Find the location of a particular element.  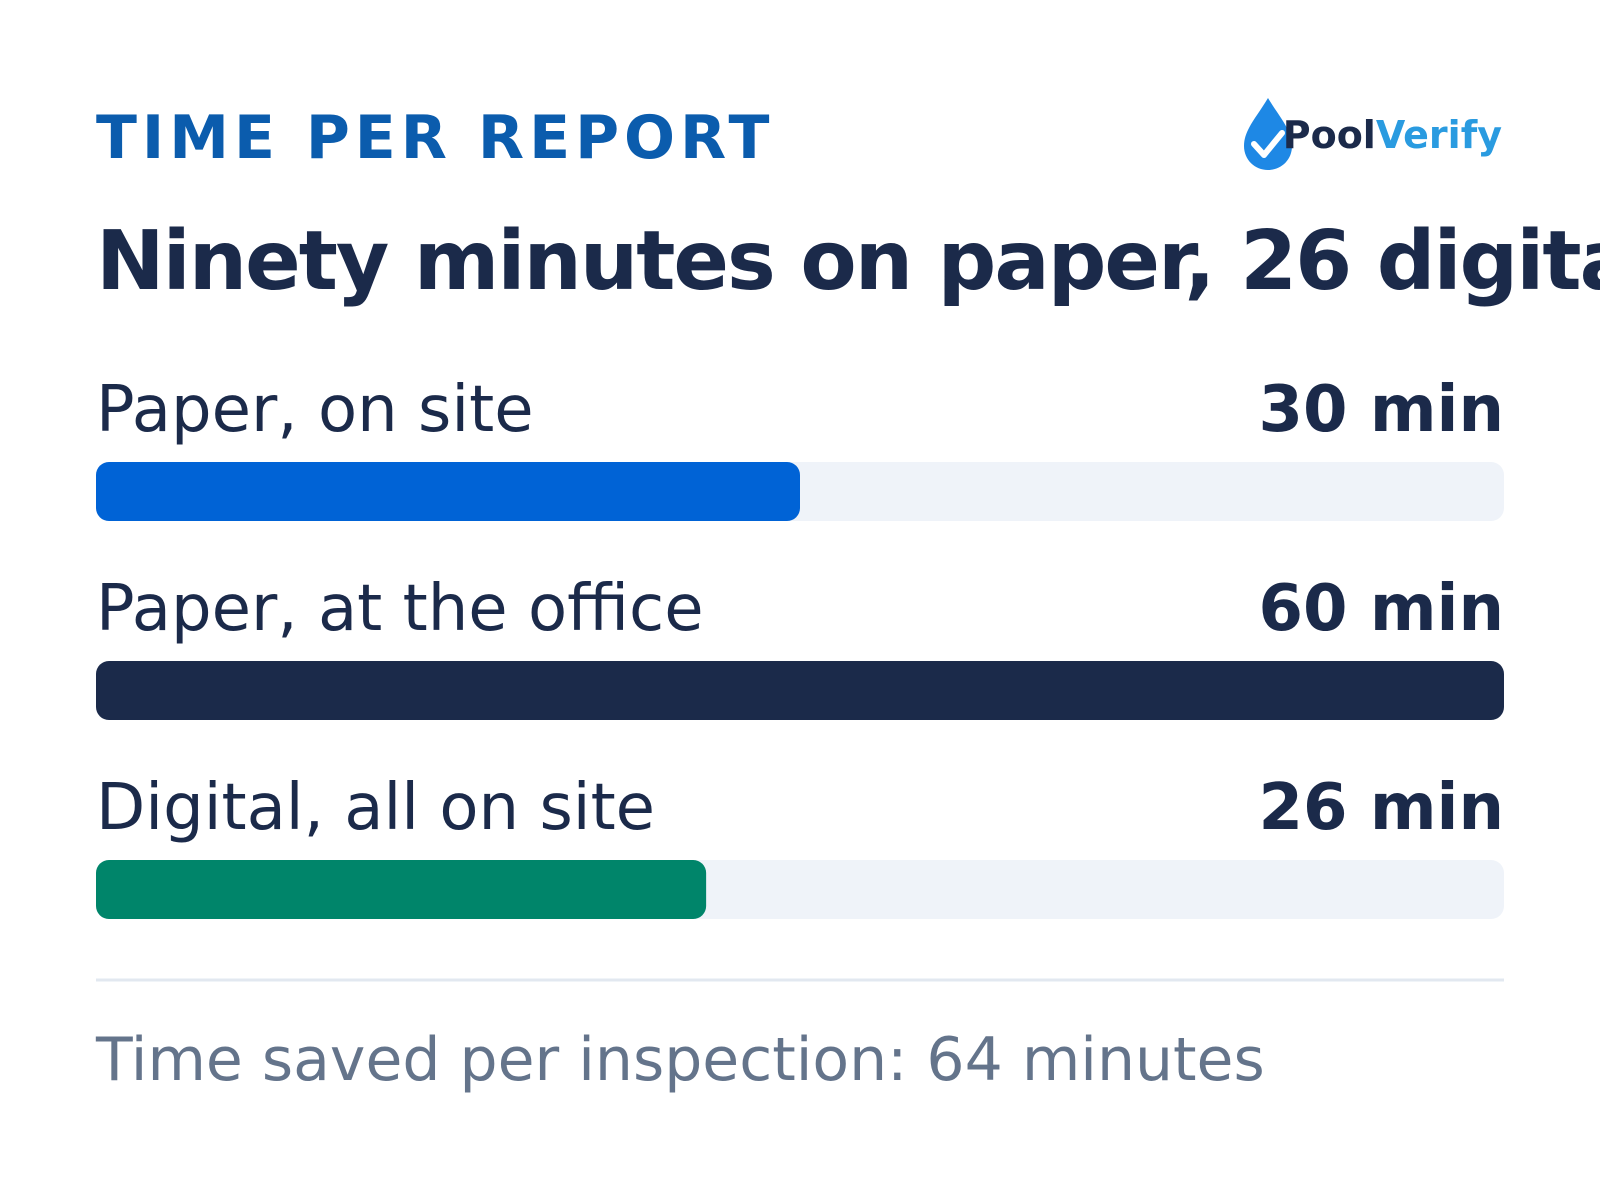

logo-part: Verify is located at coordinates (1439, 135).